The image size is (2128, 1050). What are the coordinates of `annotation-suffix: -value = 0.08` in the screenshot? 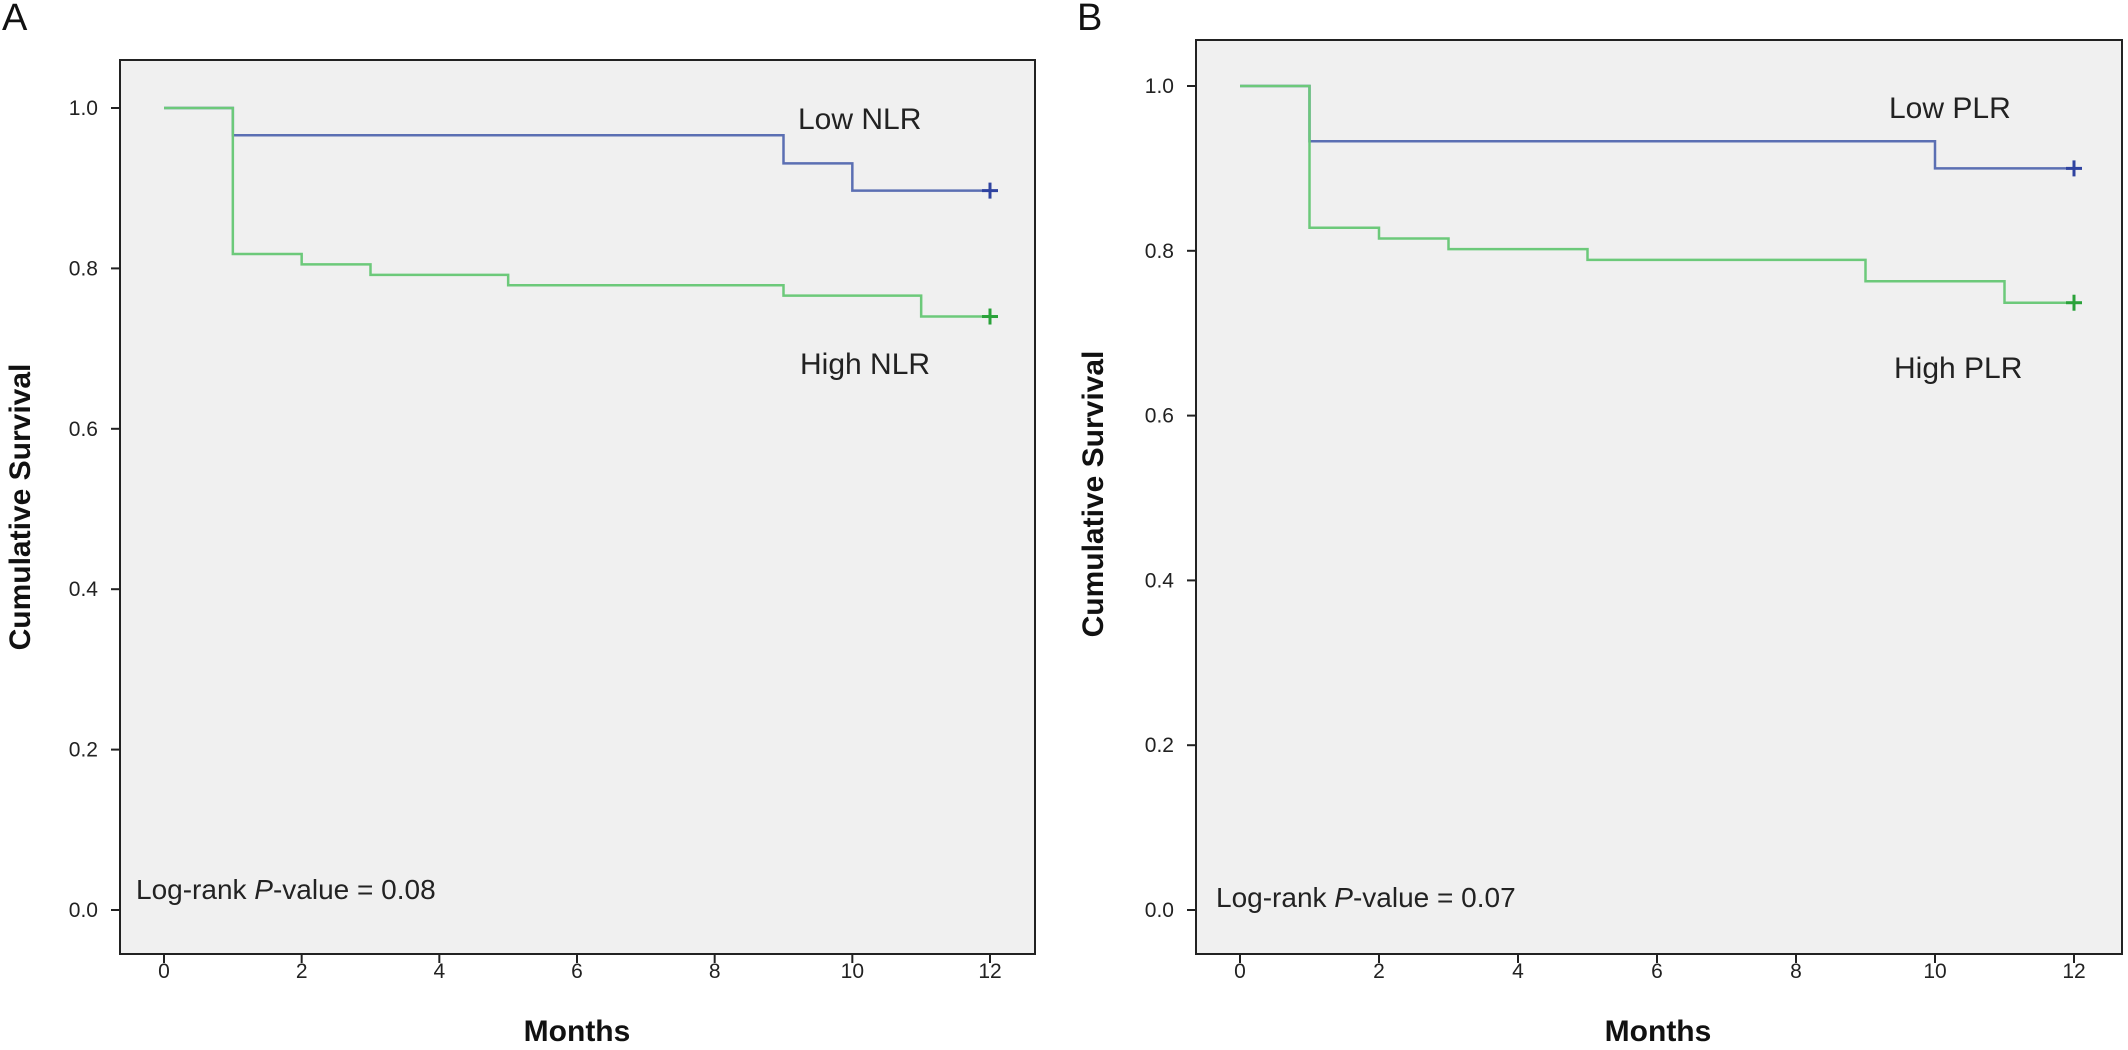 It's located at (354, 889).